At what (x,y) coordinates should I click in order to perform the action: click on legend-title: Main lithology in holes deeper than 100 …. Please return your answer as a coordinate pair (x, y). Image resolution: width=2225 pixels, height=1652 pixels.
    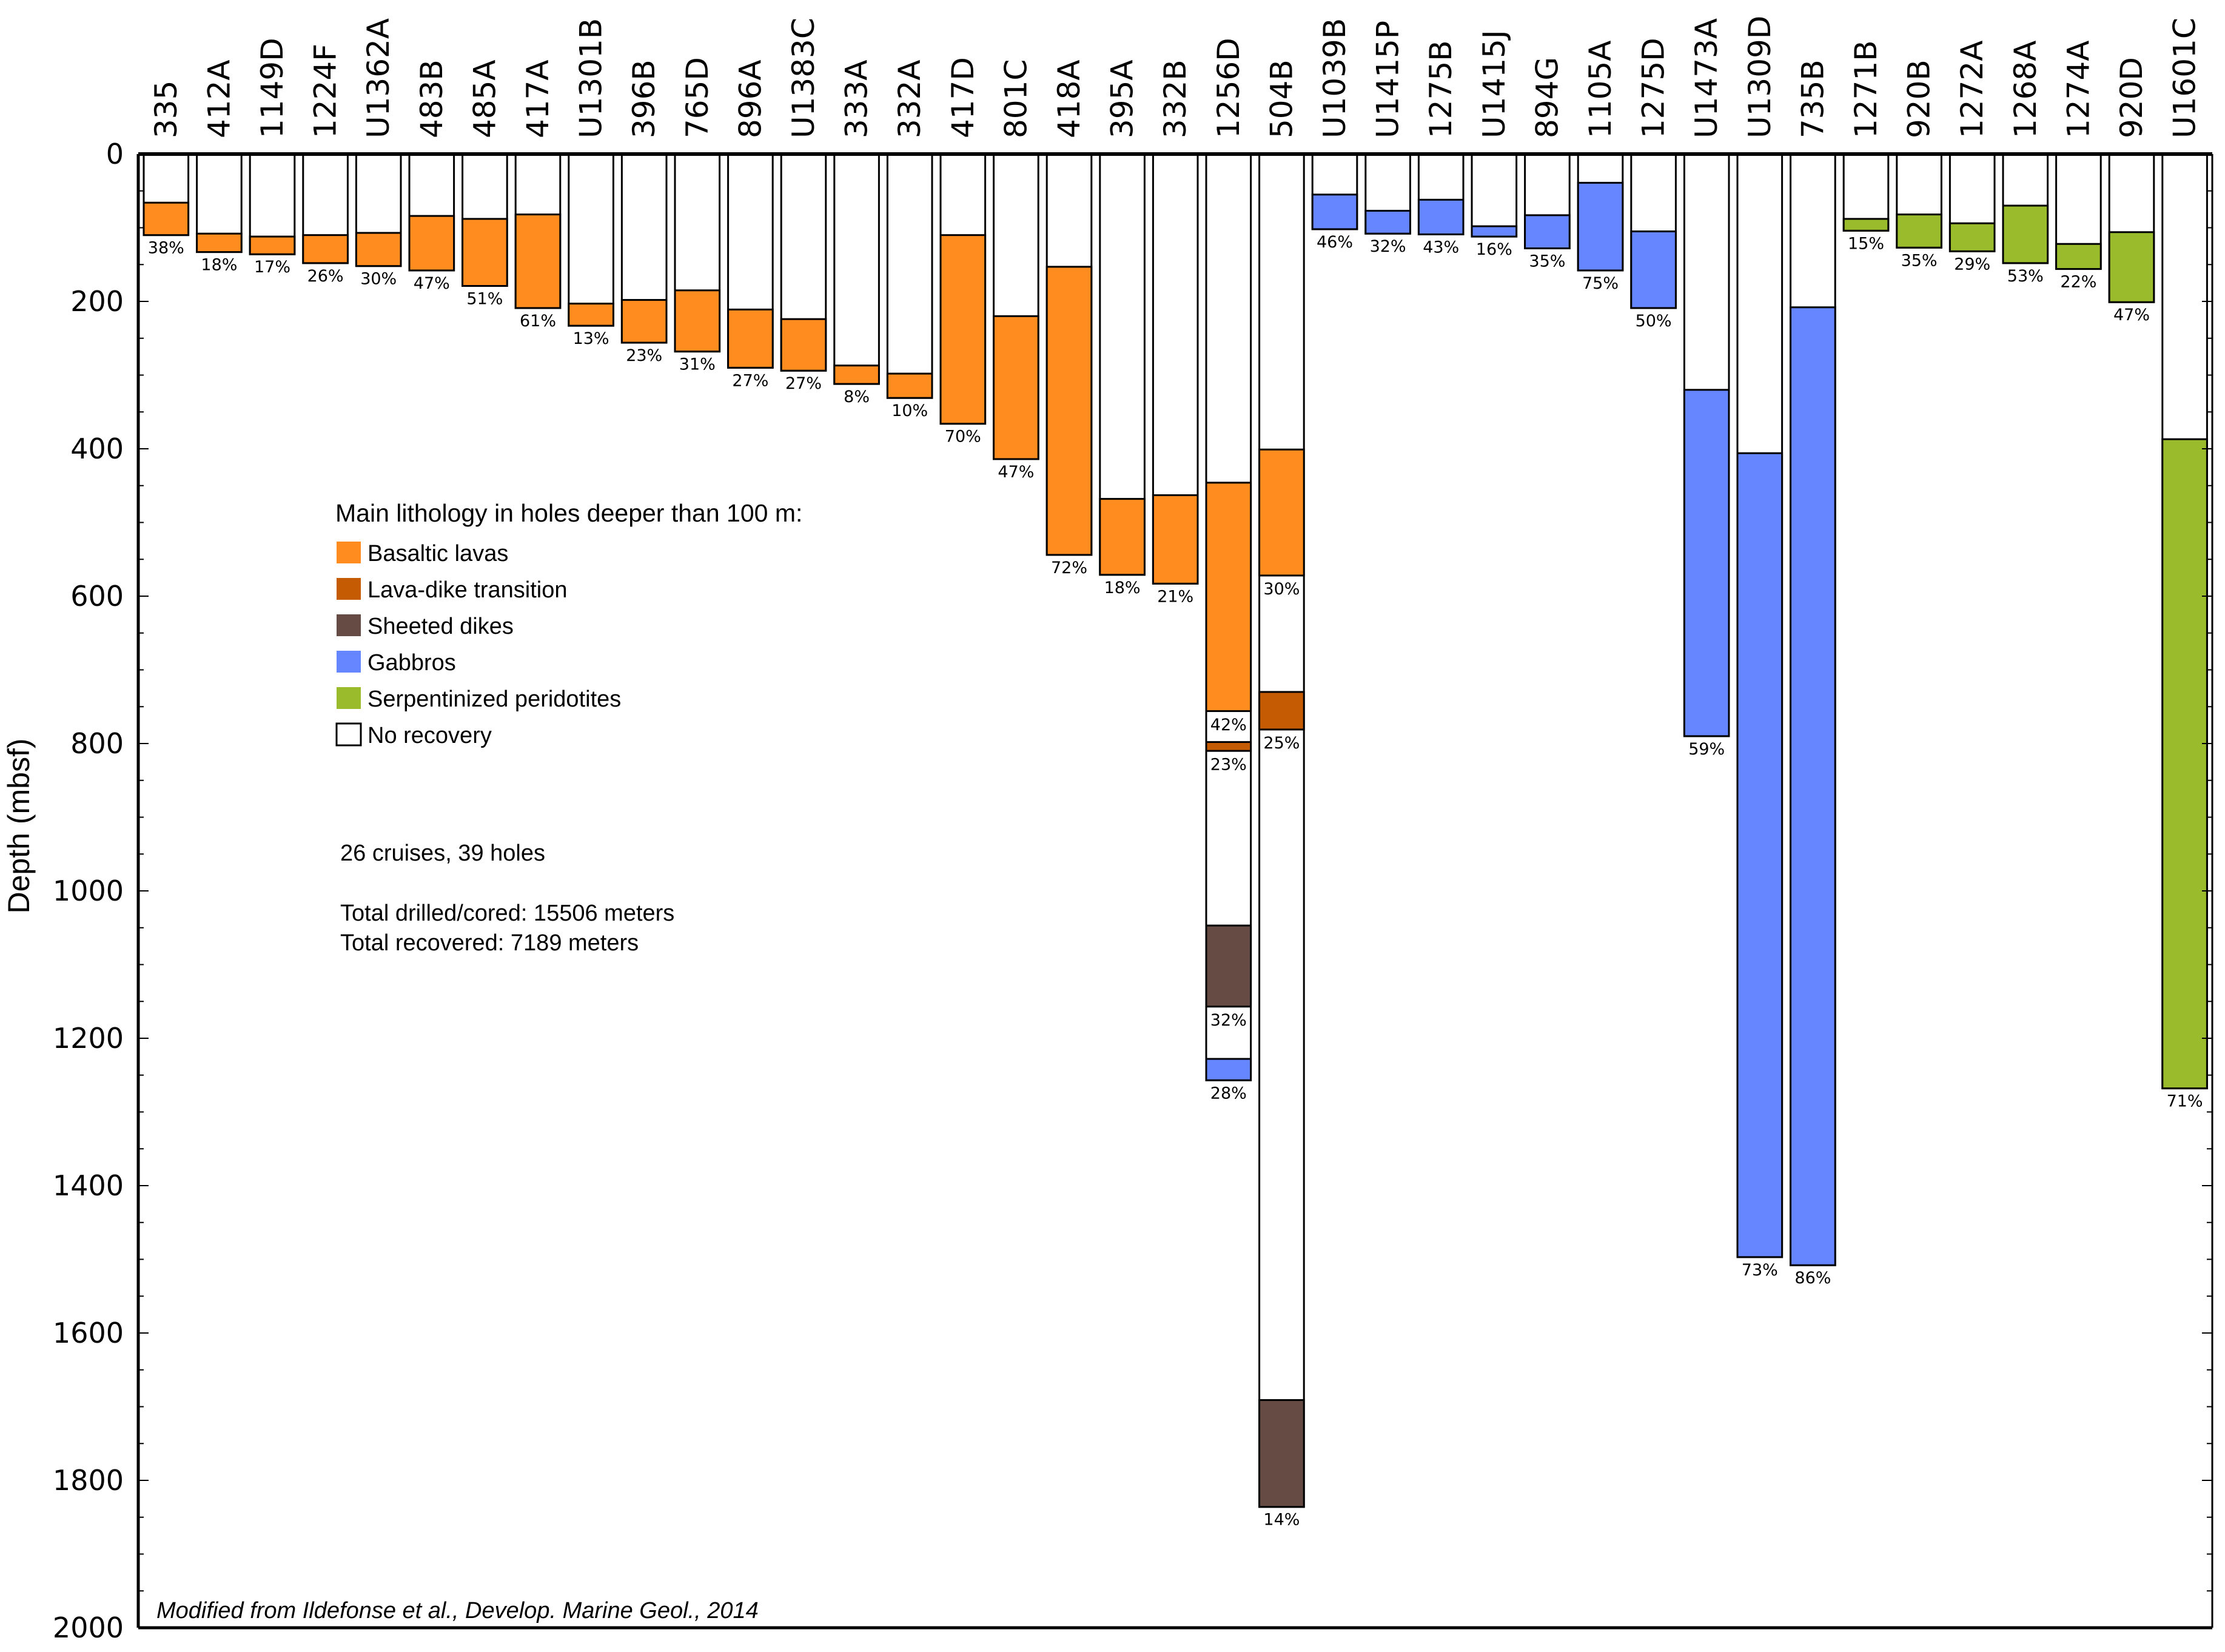
    Looking at the image, I should click on (568, 513).